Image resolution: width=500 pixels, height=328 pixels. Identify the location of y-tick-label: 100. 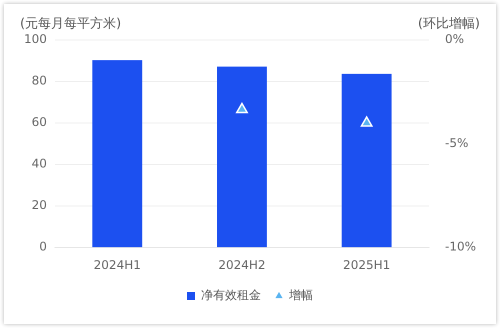
(35, 39).